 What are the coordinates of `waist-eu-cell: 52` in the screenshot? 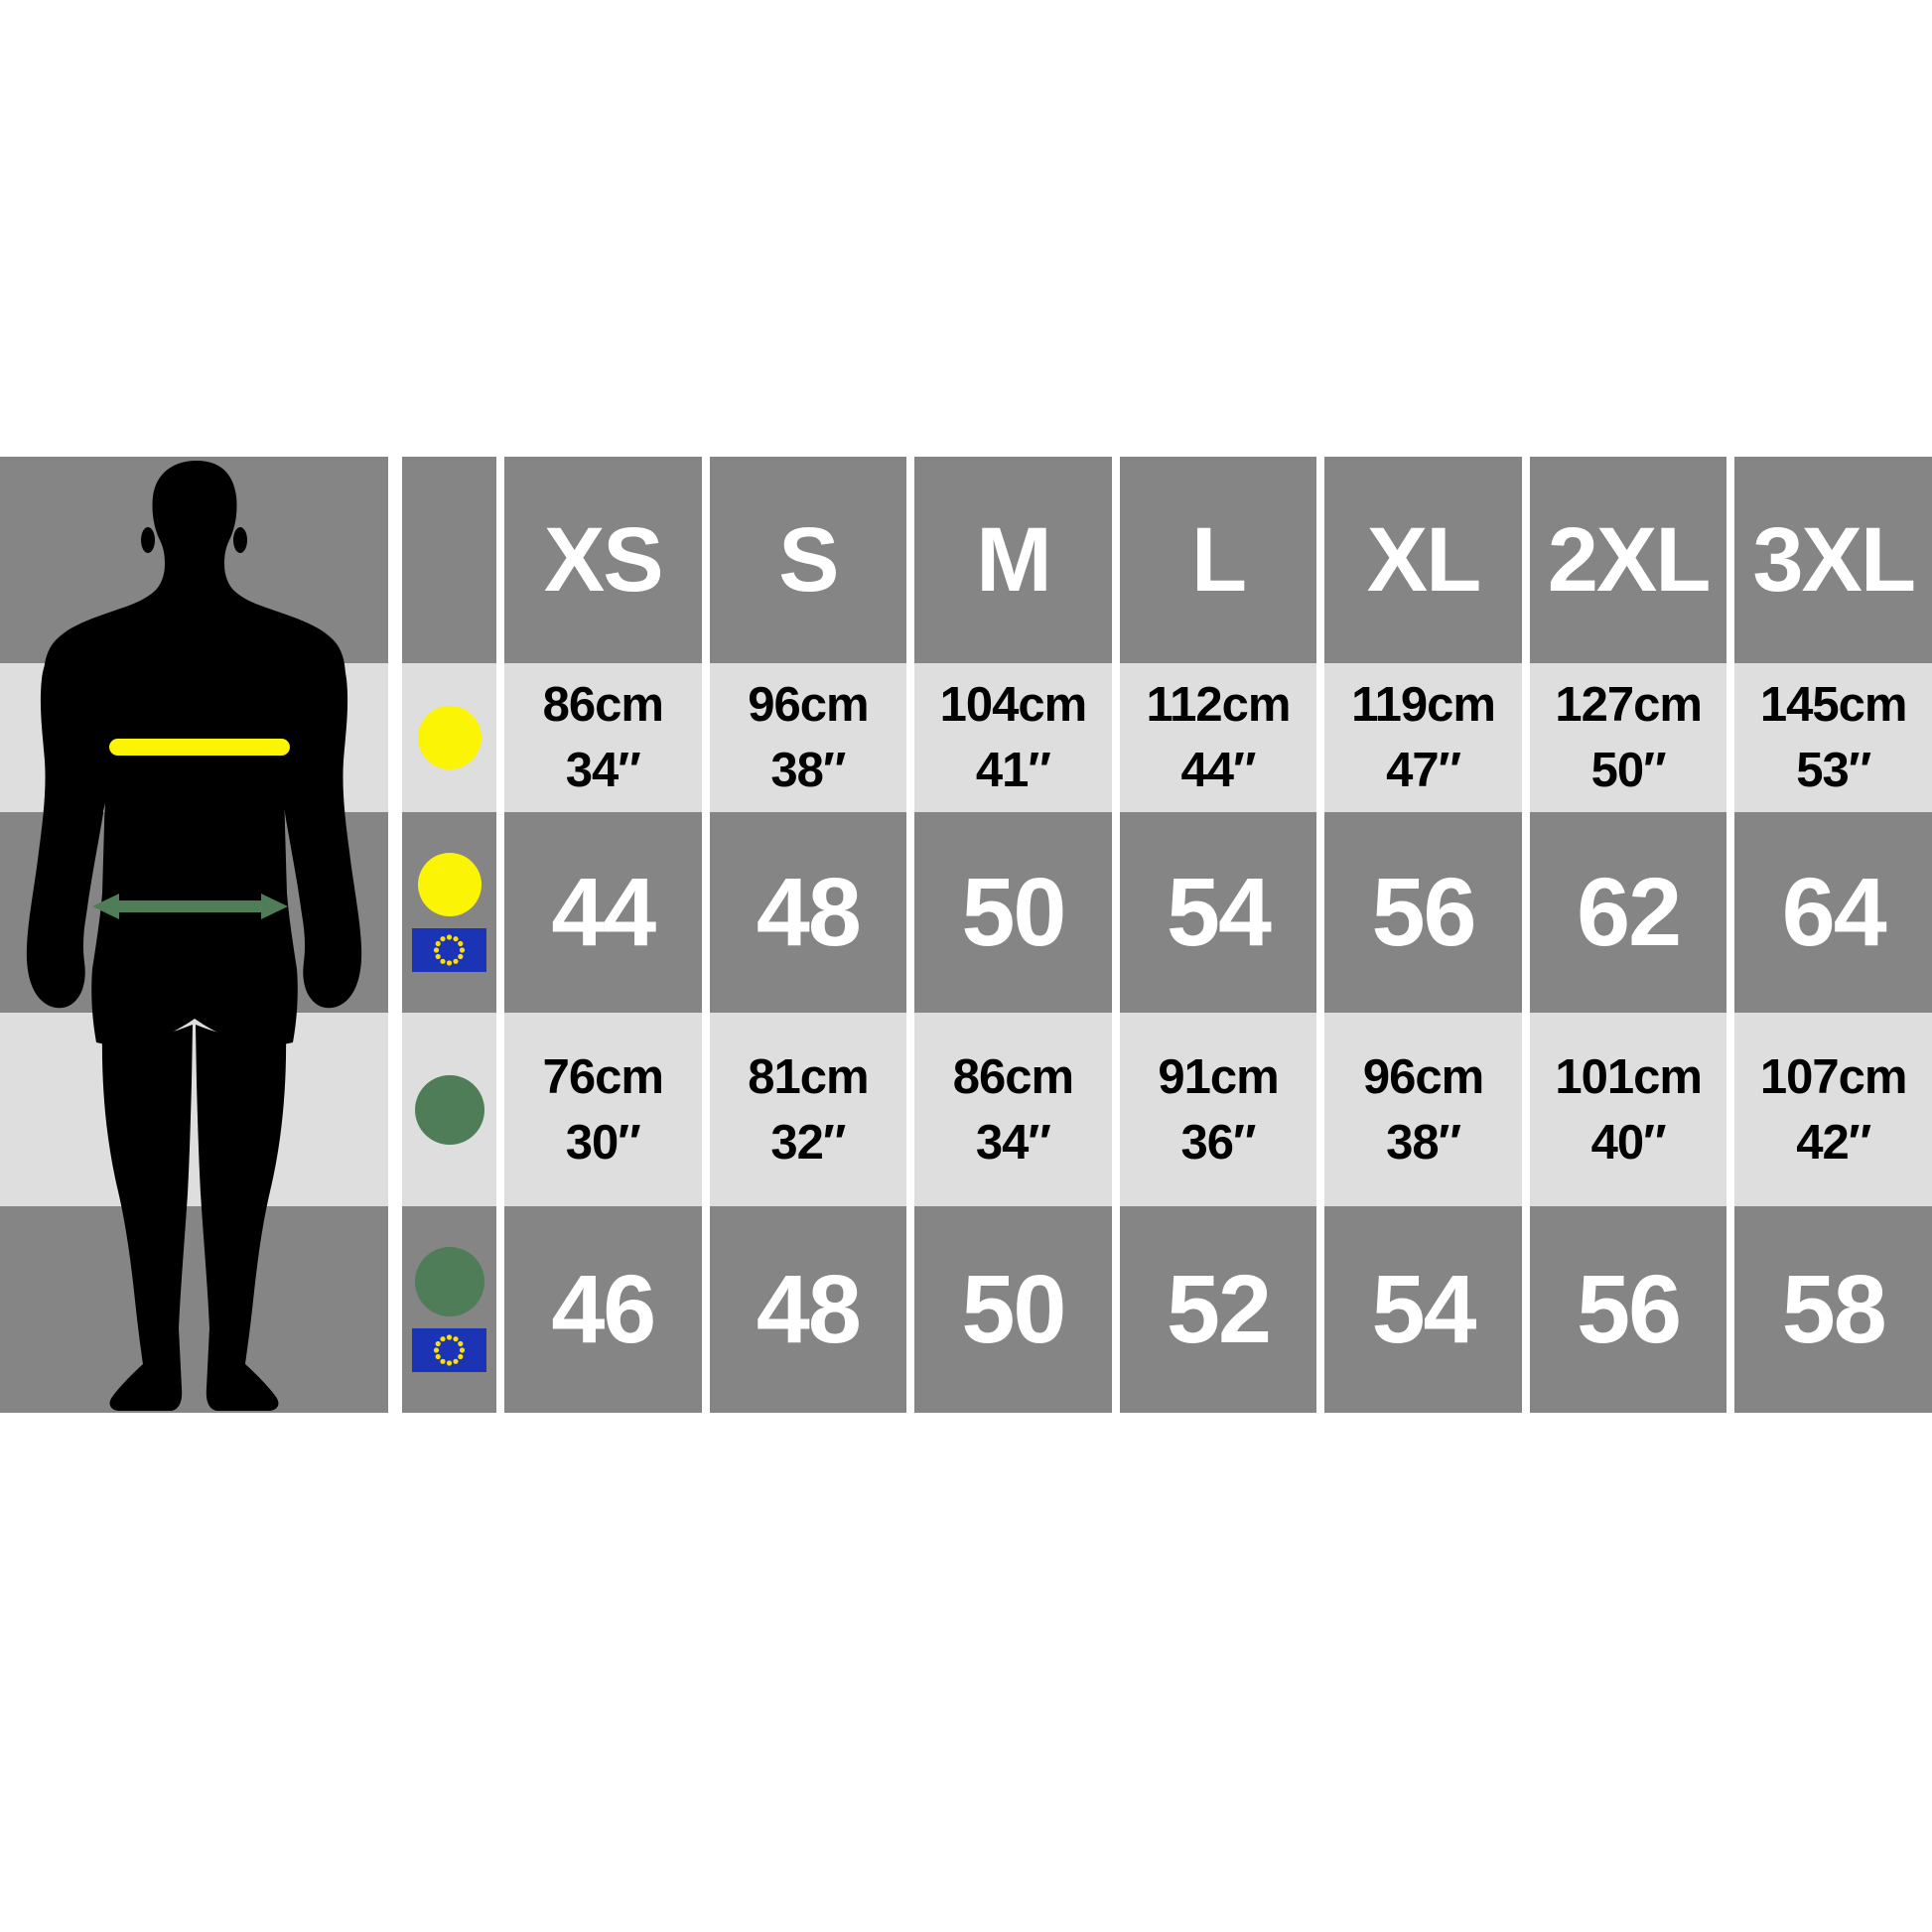 It's located at (1218, 1310).